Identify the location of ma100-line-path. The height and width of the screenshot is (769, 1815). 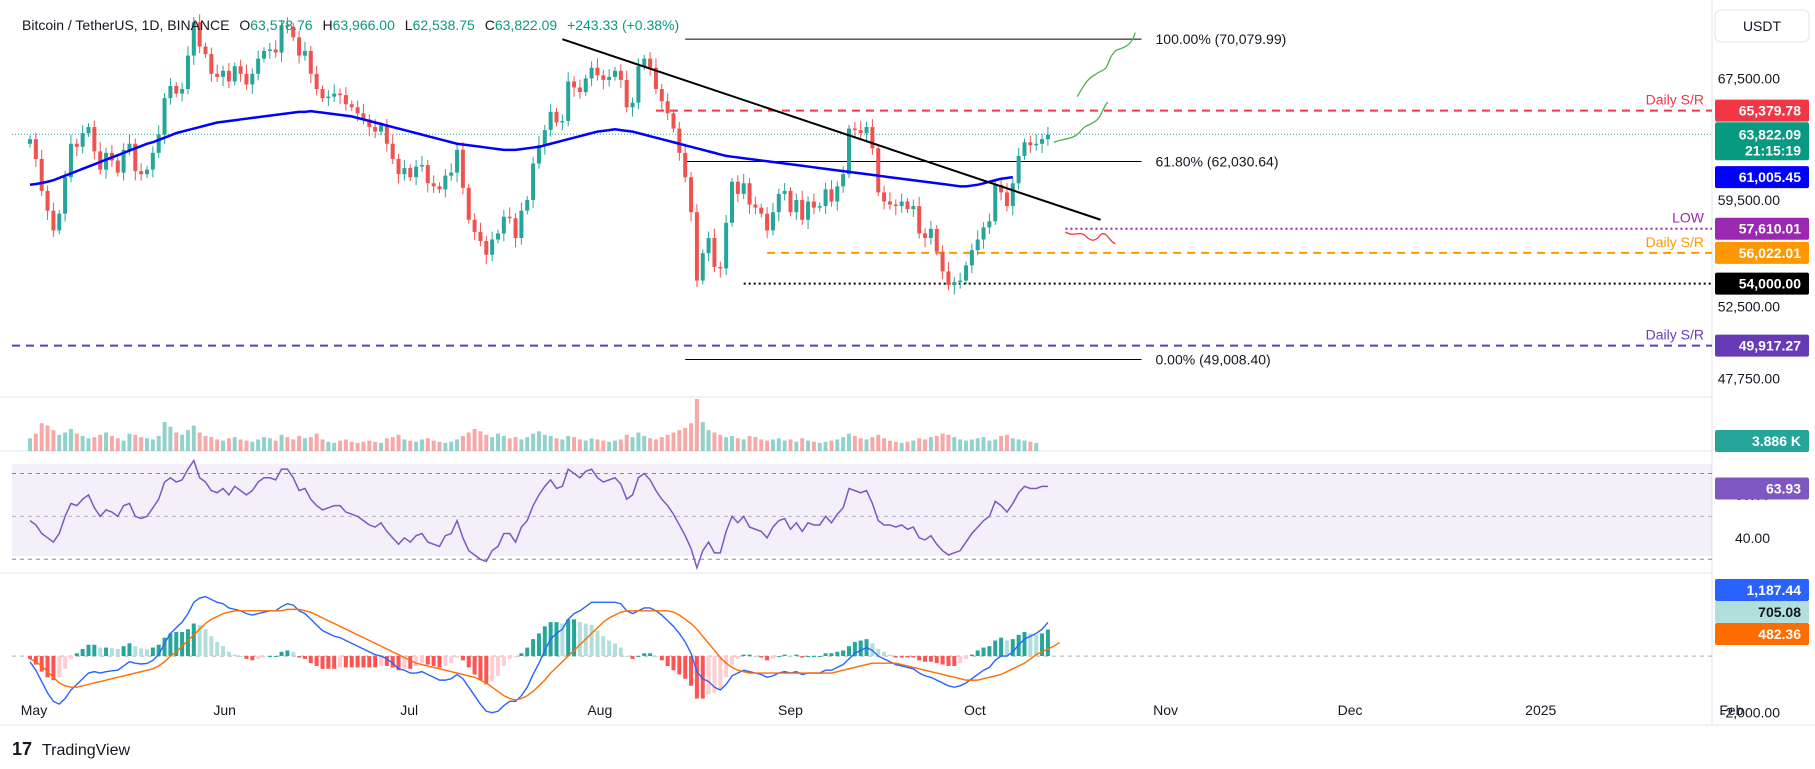
(521, 148).